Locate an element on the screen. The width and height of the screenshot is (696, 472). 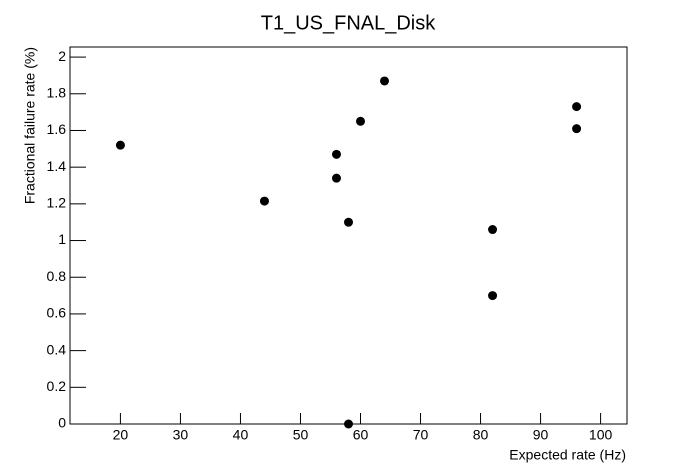
x-tick-label: 40 is located at coordinates (241, 435).